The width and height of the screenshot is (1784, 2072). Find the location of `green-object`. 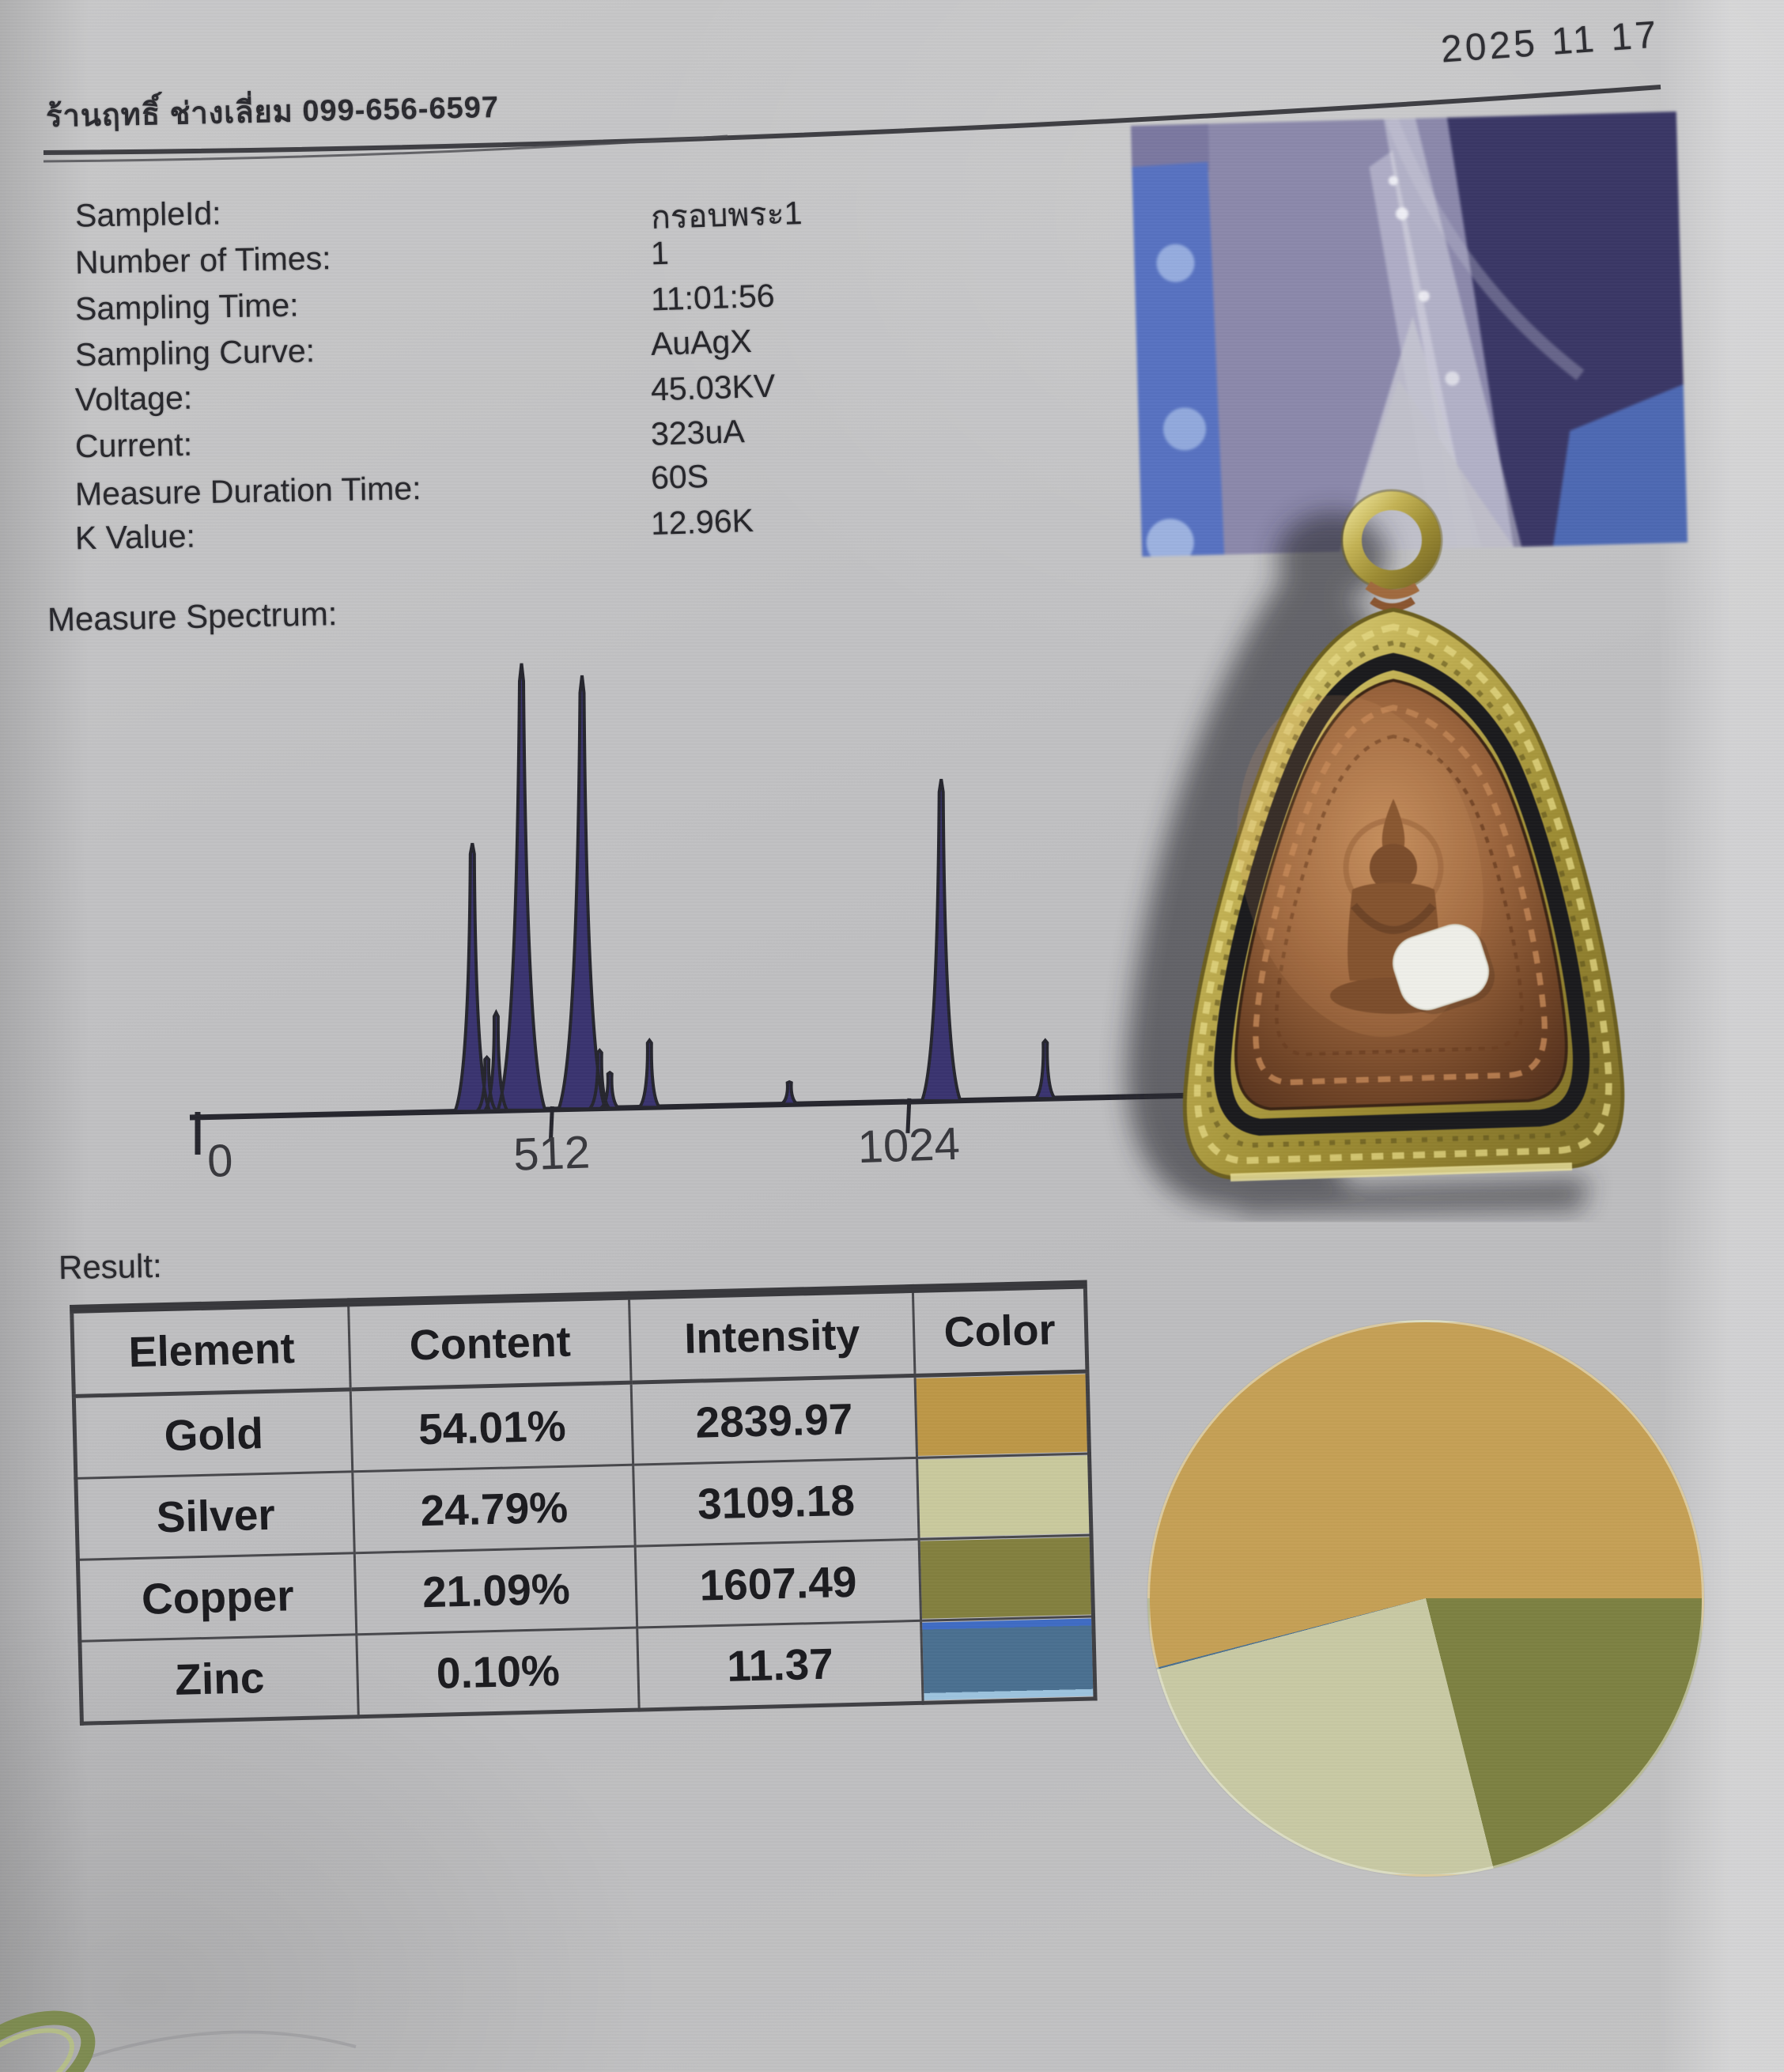

green-object is located at coordinates (48, 2041).